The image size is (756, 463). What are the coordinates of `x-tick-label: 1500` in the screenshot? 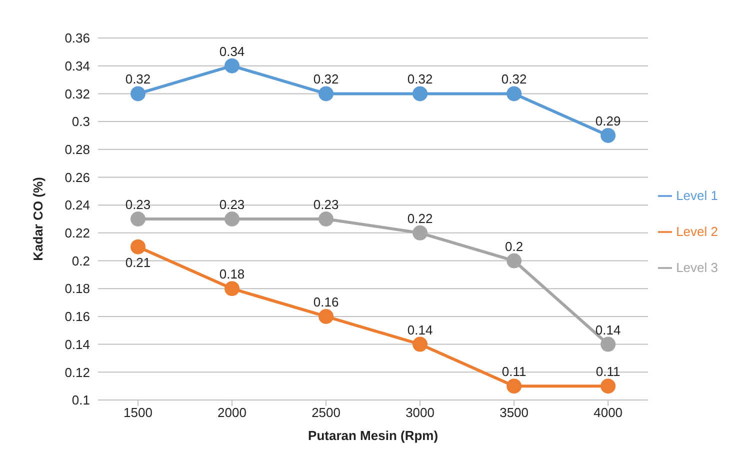 It's located at (138, 412).